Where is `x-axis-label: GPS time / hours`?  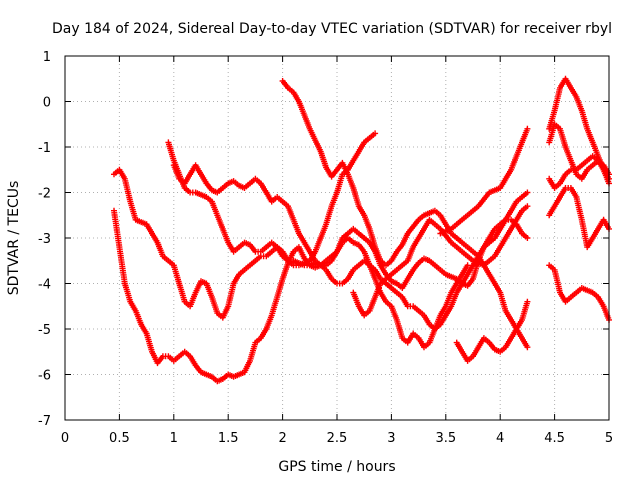
x-axis-label: GPS time / hours is located at coordinates (336, 467).